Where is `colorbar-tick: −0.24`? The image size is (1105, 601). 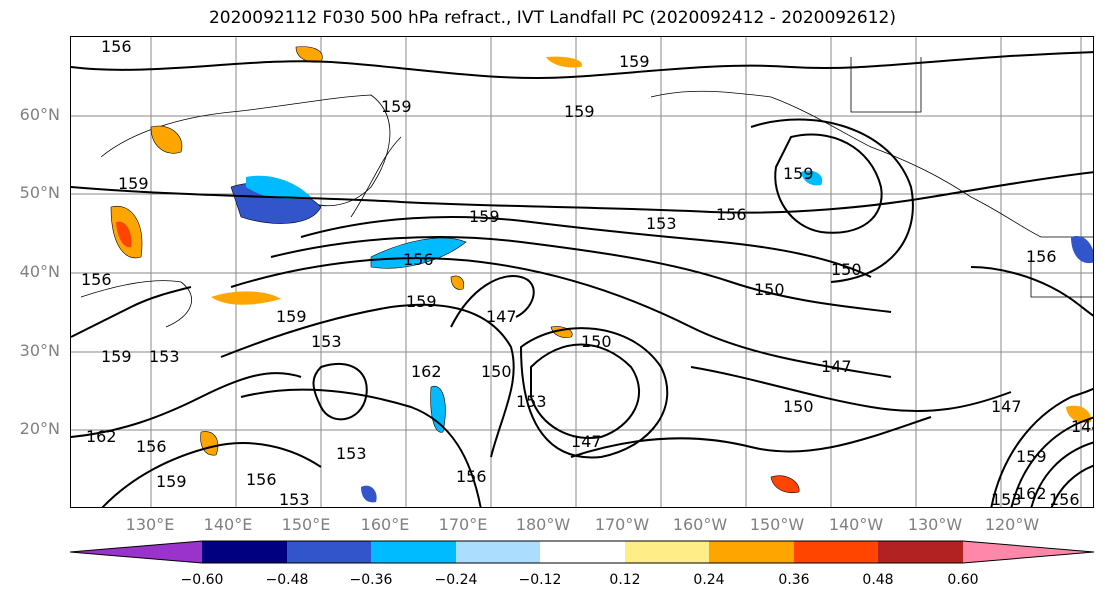 colorbar-tick: −0.24 is located at coordinates (456, 580).